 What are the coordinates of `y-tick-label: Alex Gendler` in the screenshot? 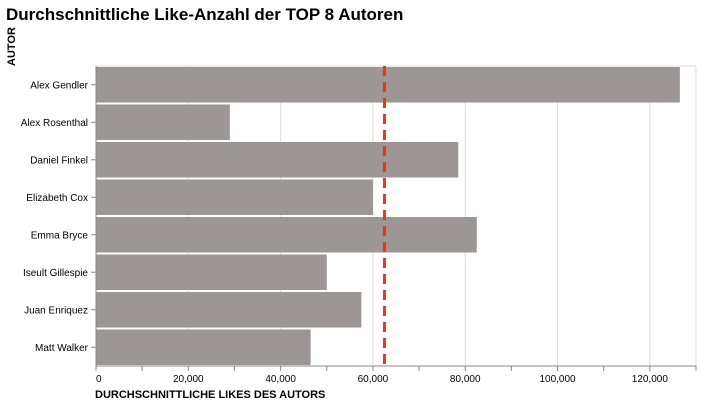 It's located at (59, 85).